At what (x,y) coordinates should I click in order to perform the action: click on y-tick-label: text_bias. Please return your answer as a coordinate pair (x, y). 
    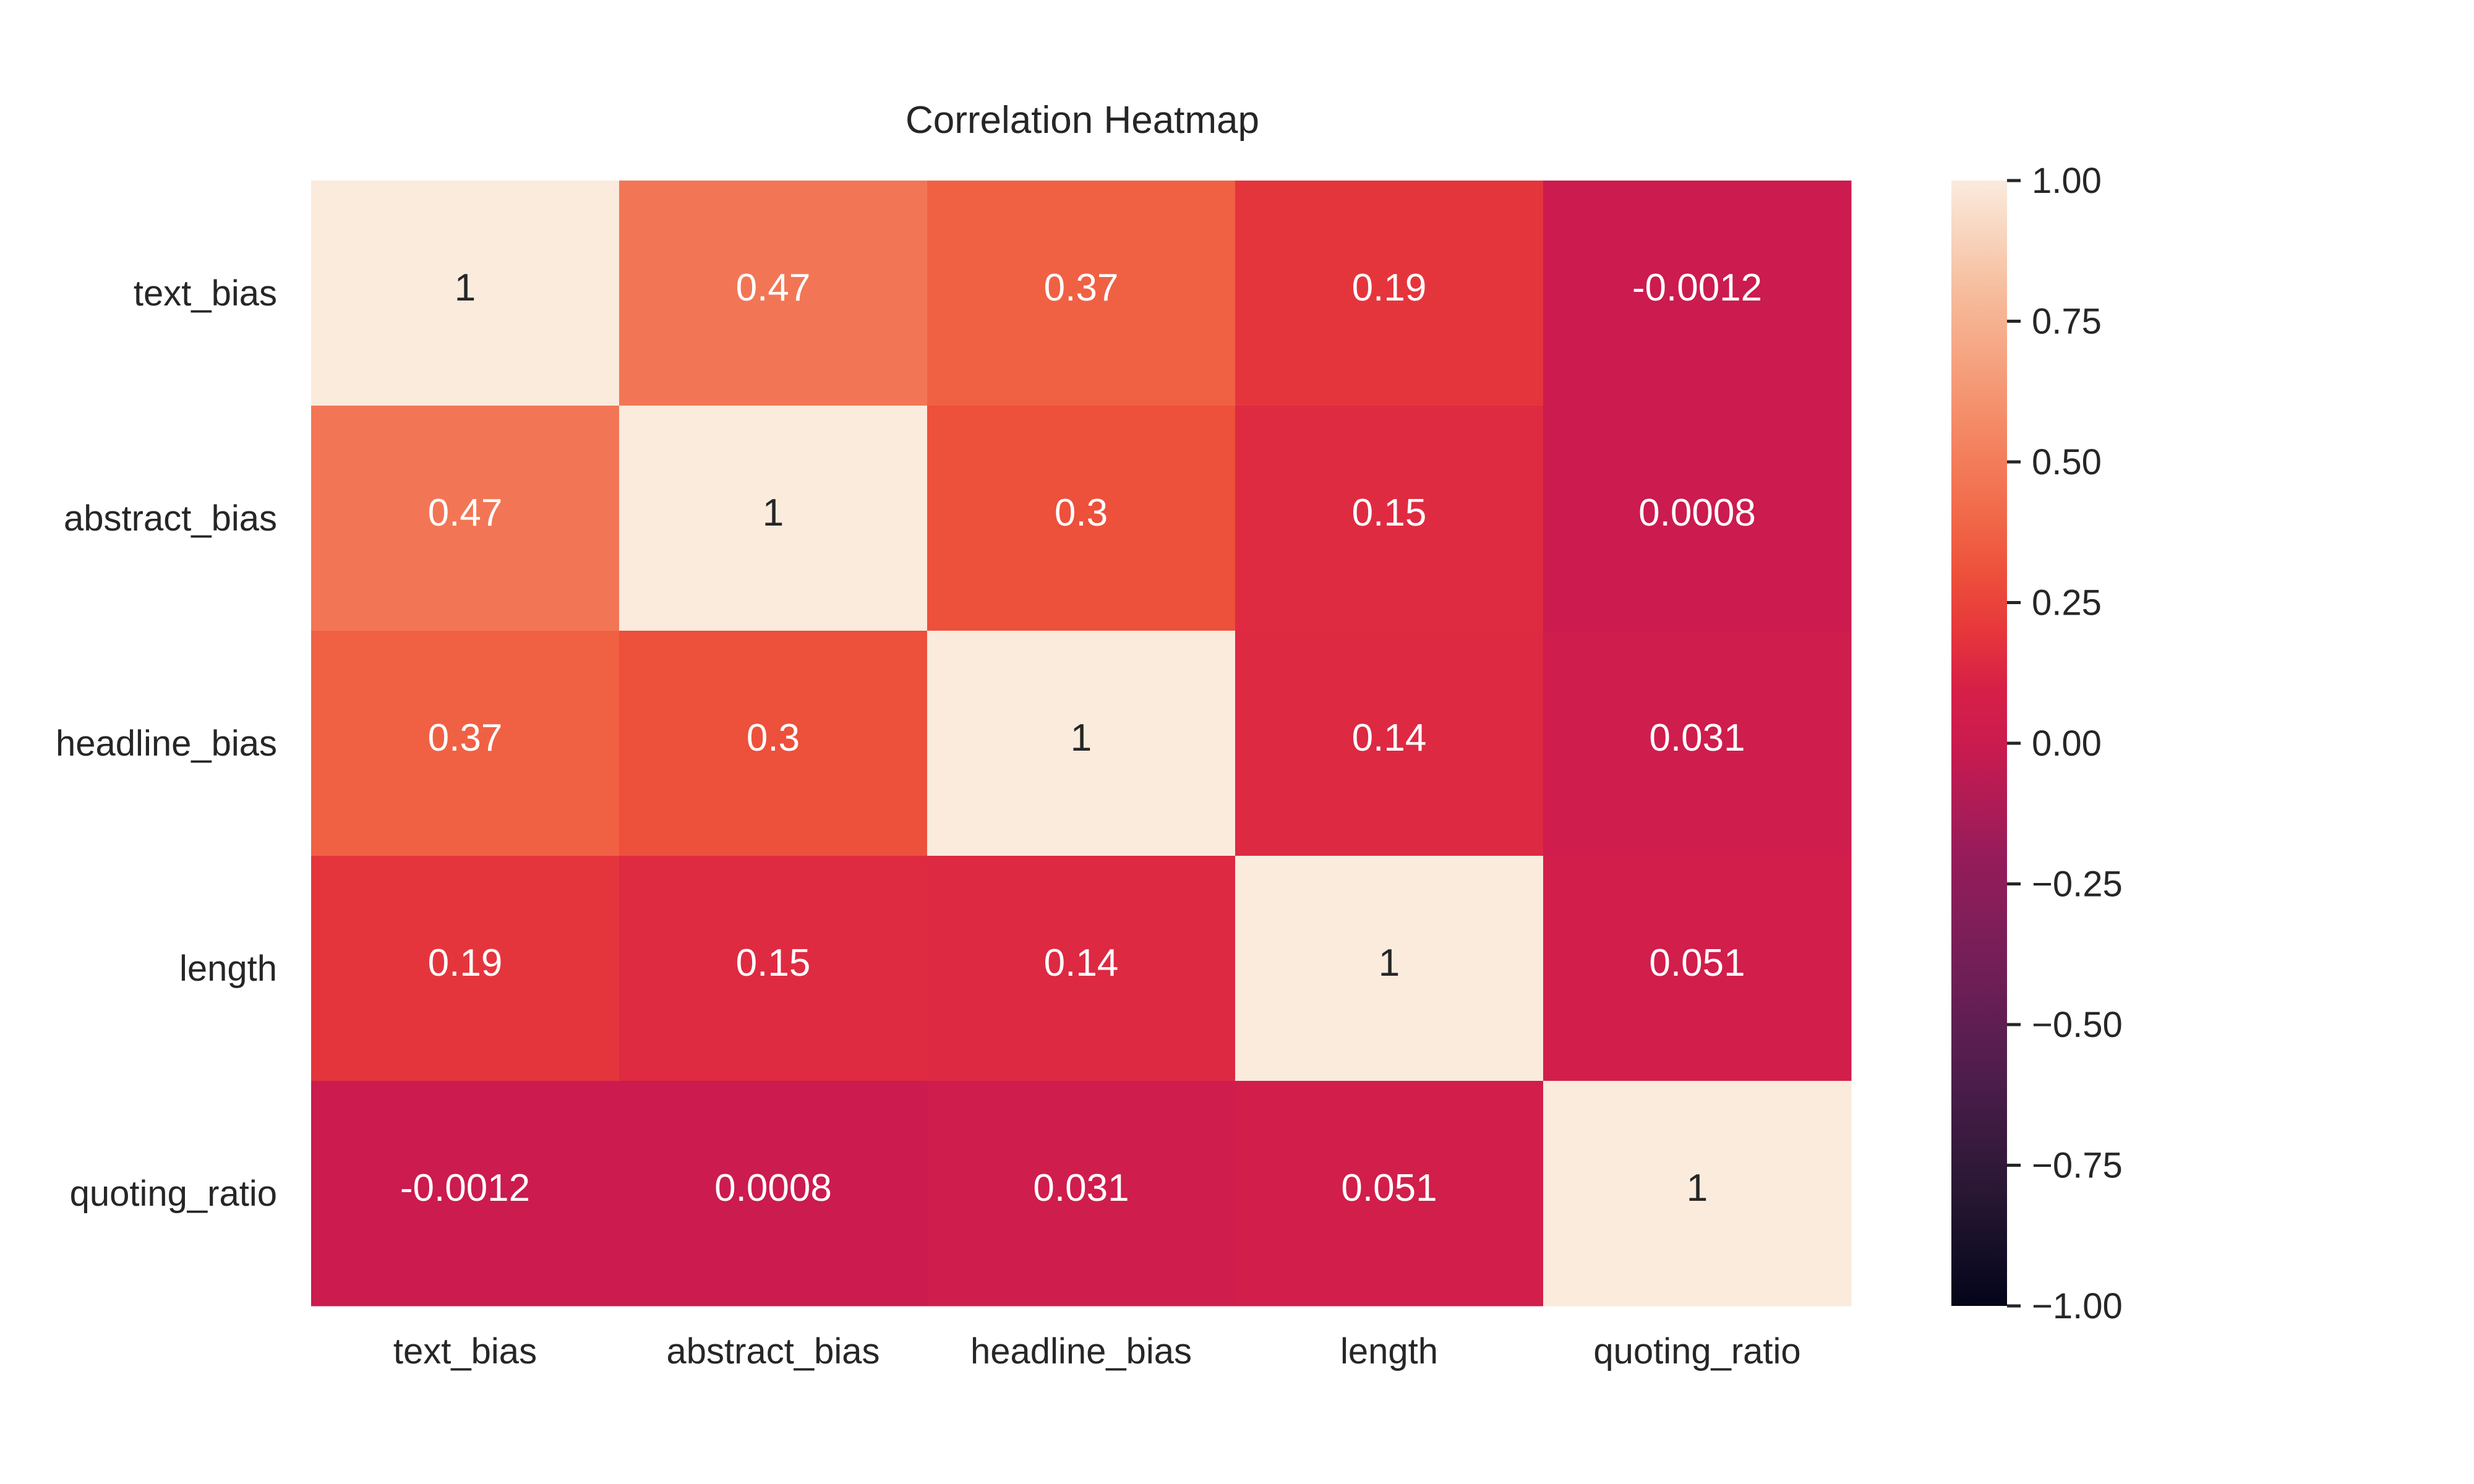
    Looking at the image, I should click on (205, 293).